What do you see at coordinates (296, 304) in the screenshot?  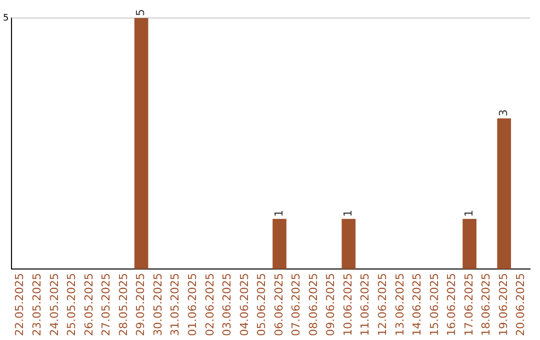 I see `x-tick-label: 07.06.2025` at bounding box center [296, 304].